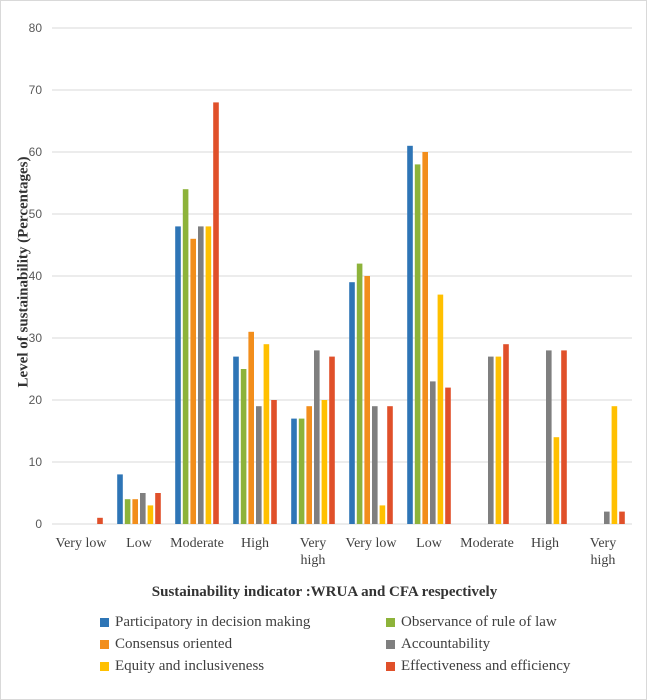  Describe the element at coordinates (486, 666) in the screenshot. I see `legend-label: Effectiveness and efficiency` at that location.